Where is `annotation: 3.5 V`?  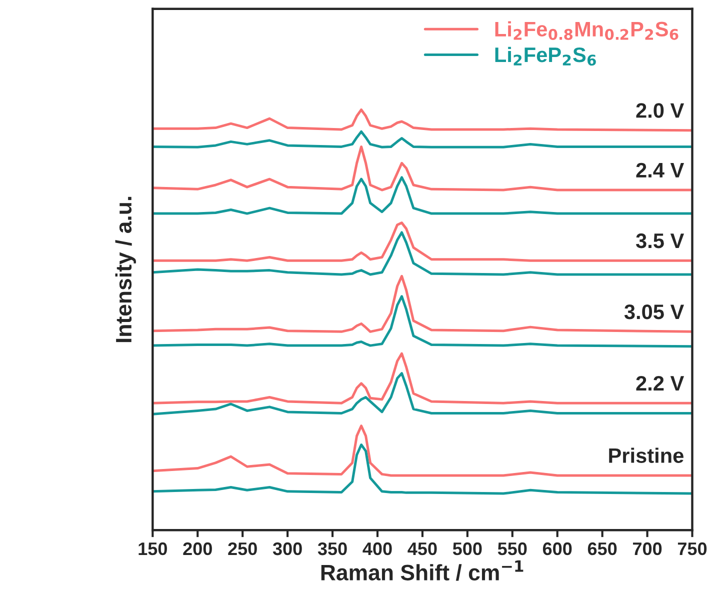 annotation: 3.5 V is located at coordinates (660, 240).